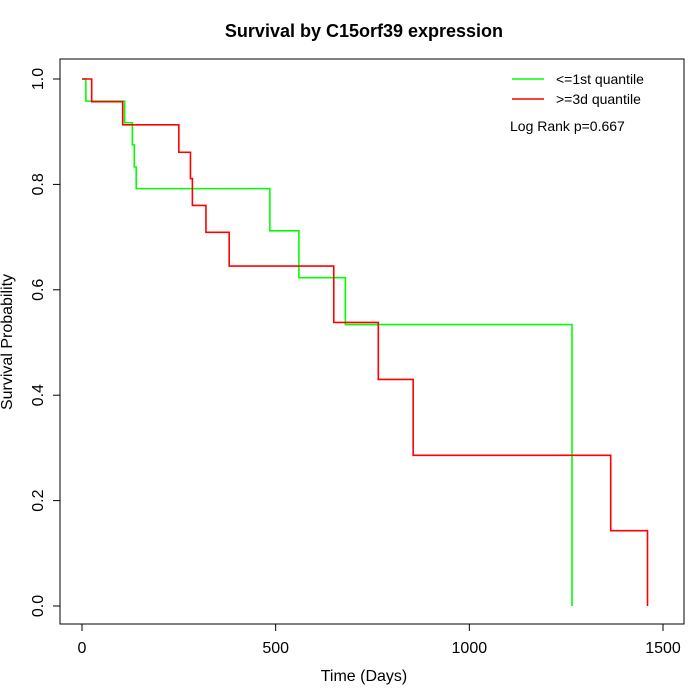 This screenshot has height=700, width=700. I want to click on x-tick-label: 0, so click(82, 648).